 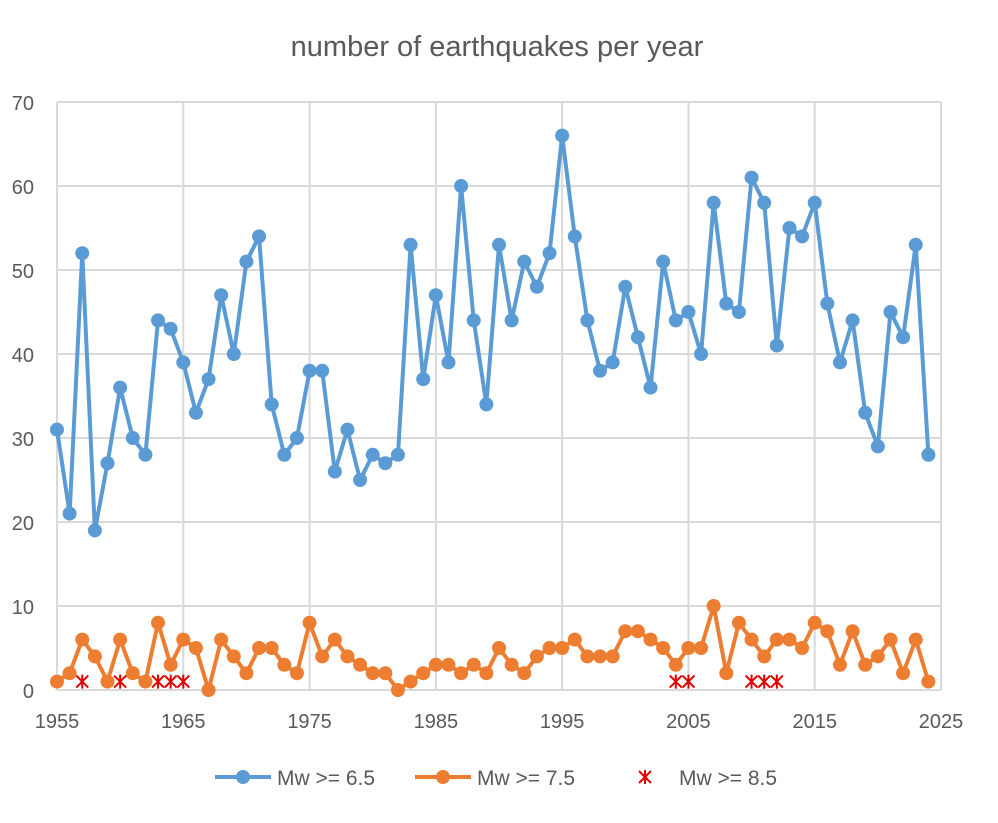 What do you see at coordinates (326, 778) in the screenshot?
I see `legend-label: Mw >= 6.5` at bounding box center [326, 778].